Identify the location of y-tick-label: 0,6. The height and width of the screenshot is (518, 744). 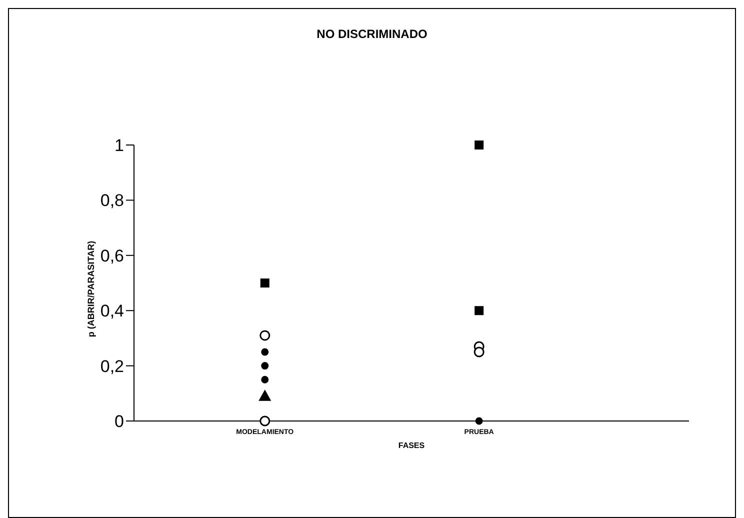
(112, 256).